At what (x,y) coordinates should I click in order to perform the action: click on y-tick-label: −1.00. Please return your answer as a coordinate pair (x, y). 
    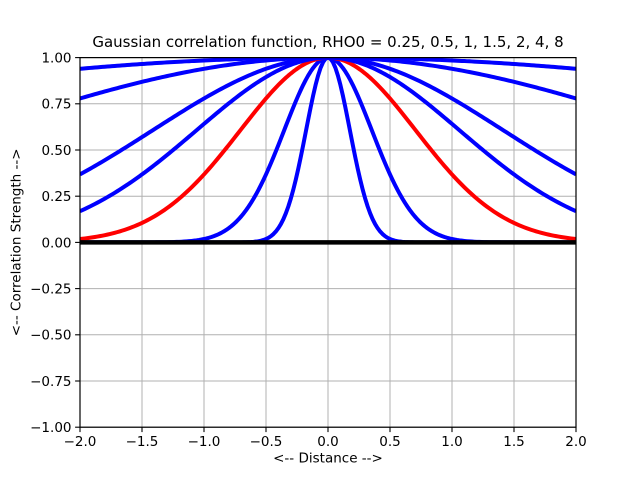
    Looking at the image, I should click on (50, 428).